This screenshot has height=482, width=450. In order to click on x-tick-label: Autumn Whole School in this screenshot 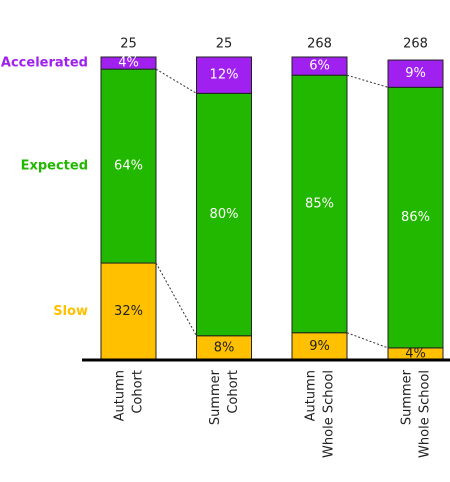, I will do `click(319, 414)`.